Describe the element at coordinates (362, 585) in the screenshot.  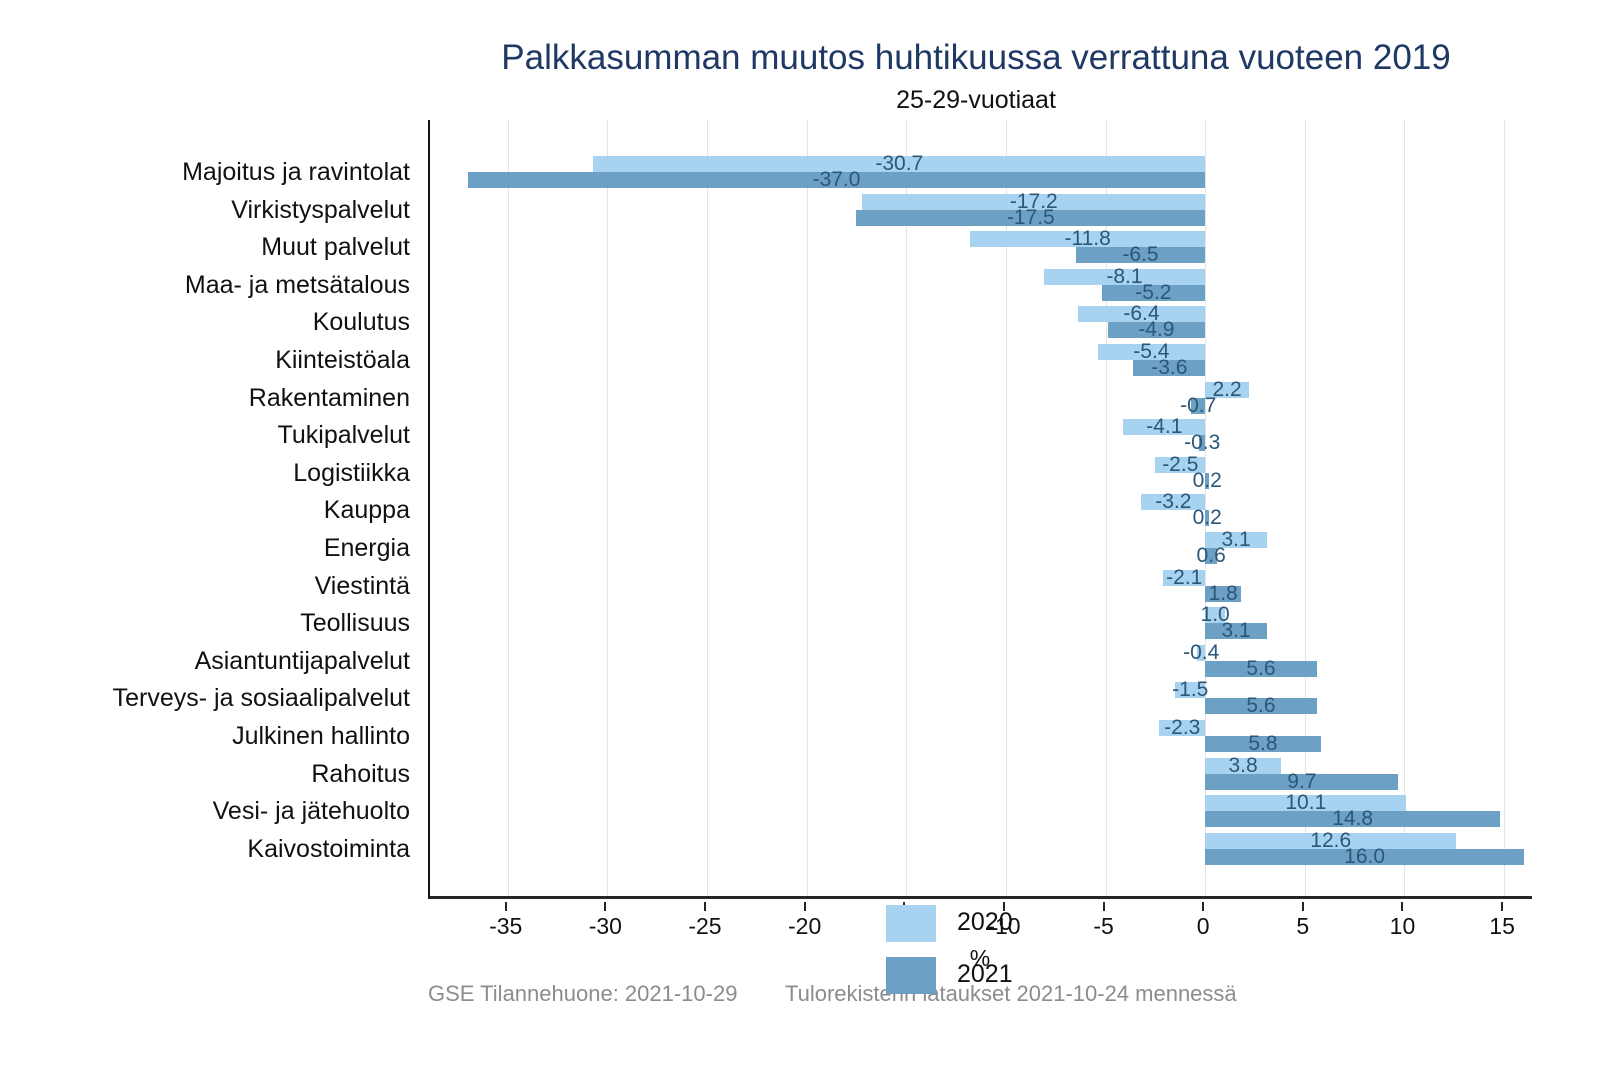
I see `category-label-12: Viestintä` at that location.